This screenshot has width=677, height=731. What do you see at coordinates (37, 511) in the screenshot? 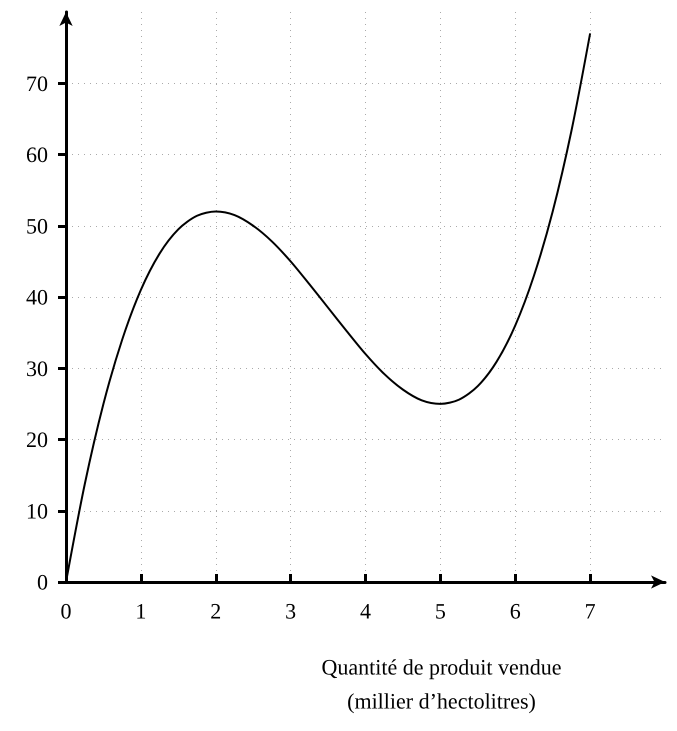
I see `y-tick-label: 10` at bounding box center [37, 511].